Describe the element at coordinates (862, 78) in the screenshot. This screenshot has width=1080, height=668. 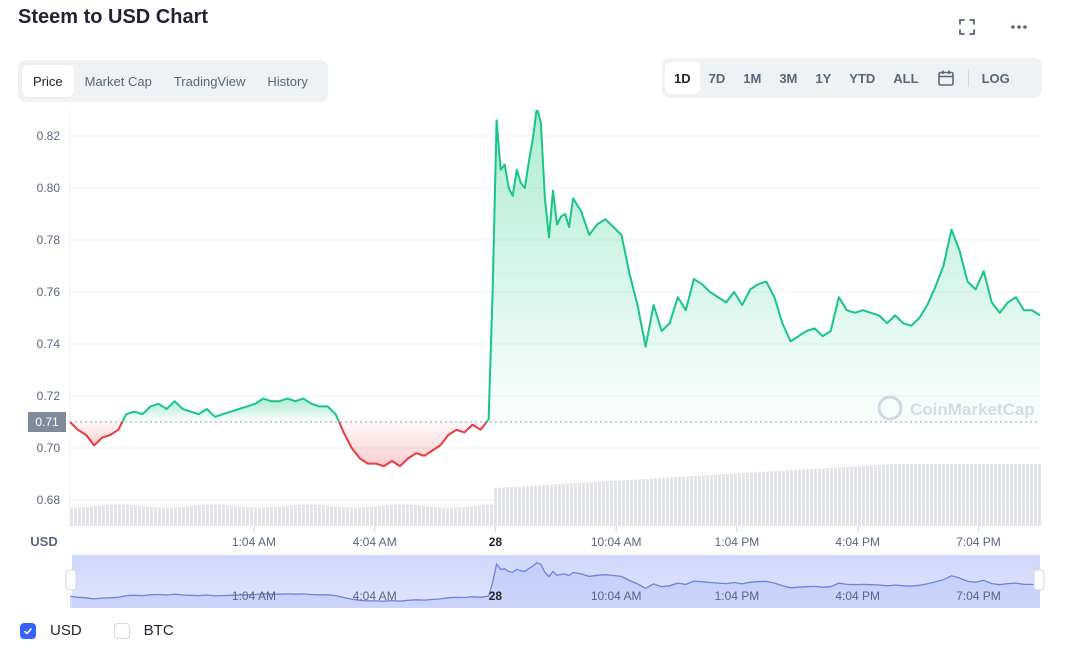
I see `range-ytd: YTD` at that location.